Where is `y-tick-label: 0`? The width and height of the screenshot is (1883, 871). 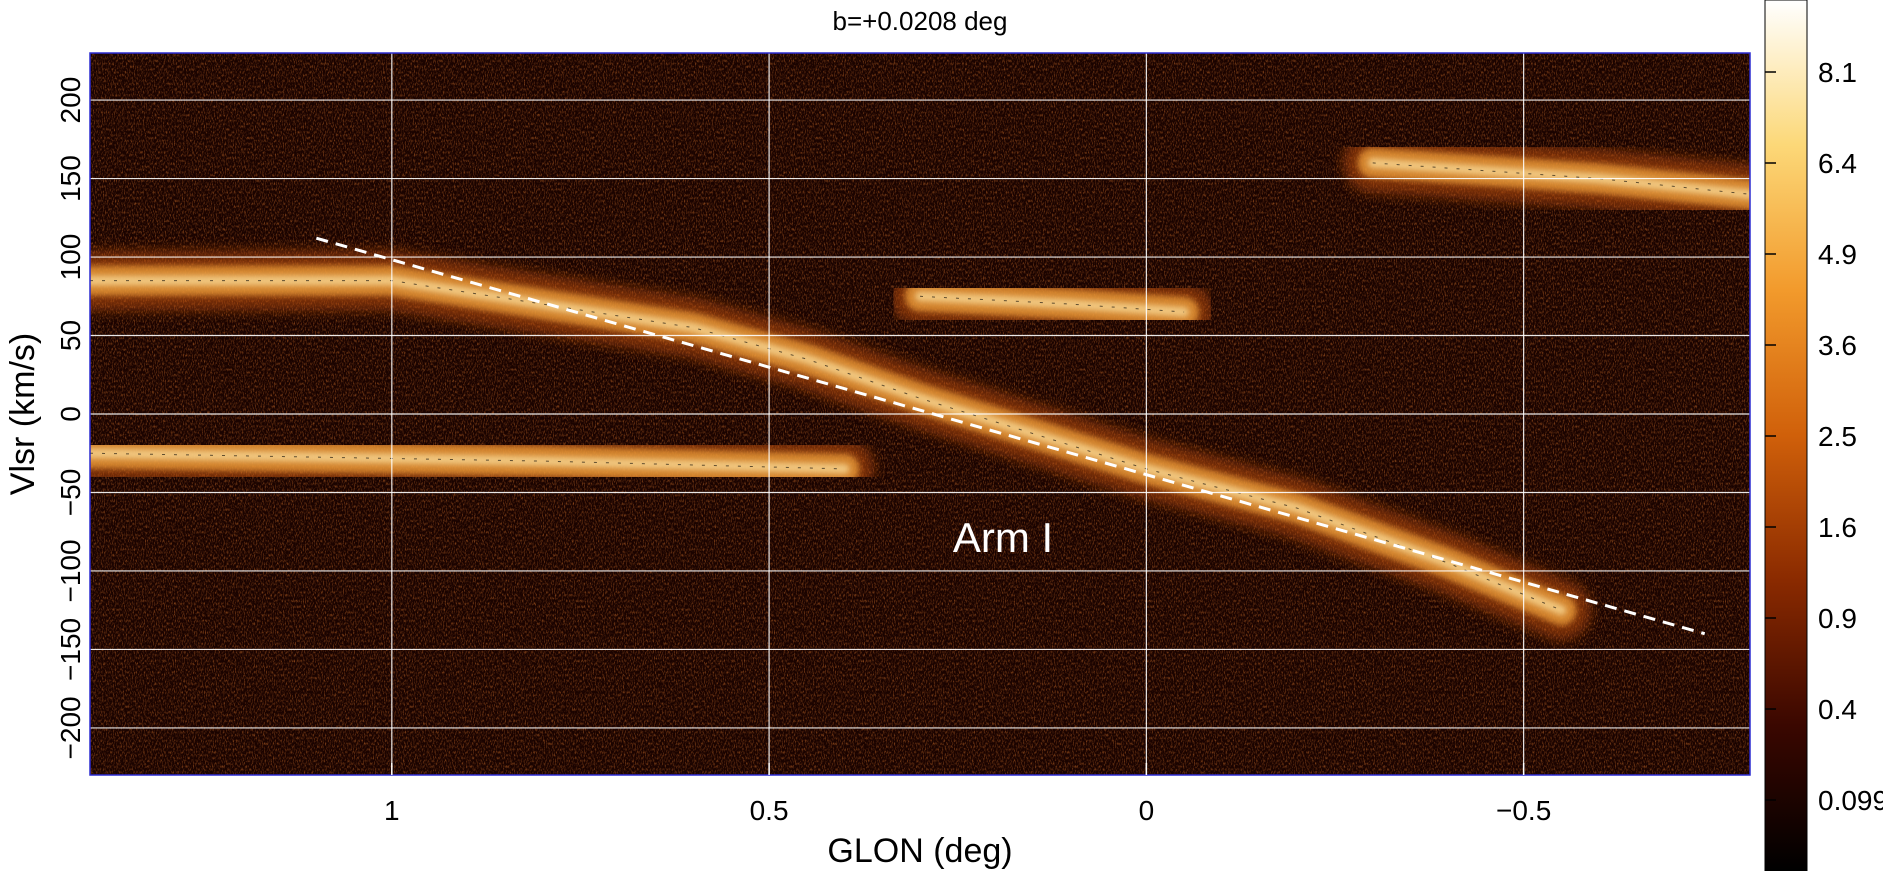
y-tick-label: 0 is located at coordinates (70, 414).